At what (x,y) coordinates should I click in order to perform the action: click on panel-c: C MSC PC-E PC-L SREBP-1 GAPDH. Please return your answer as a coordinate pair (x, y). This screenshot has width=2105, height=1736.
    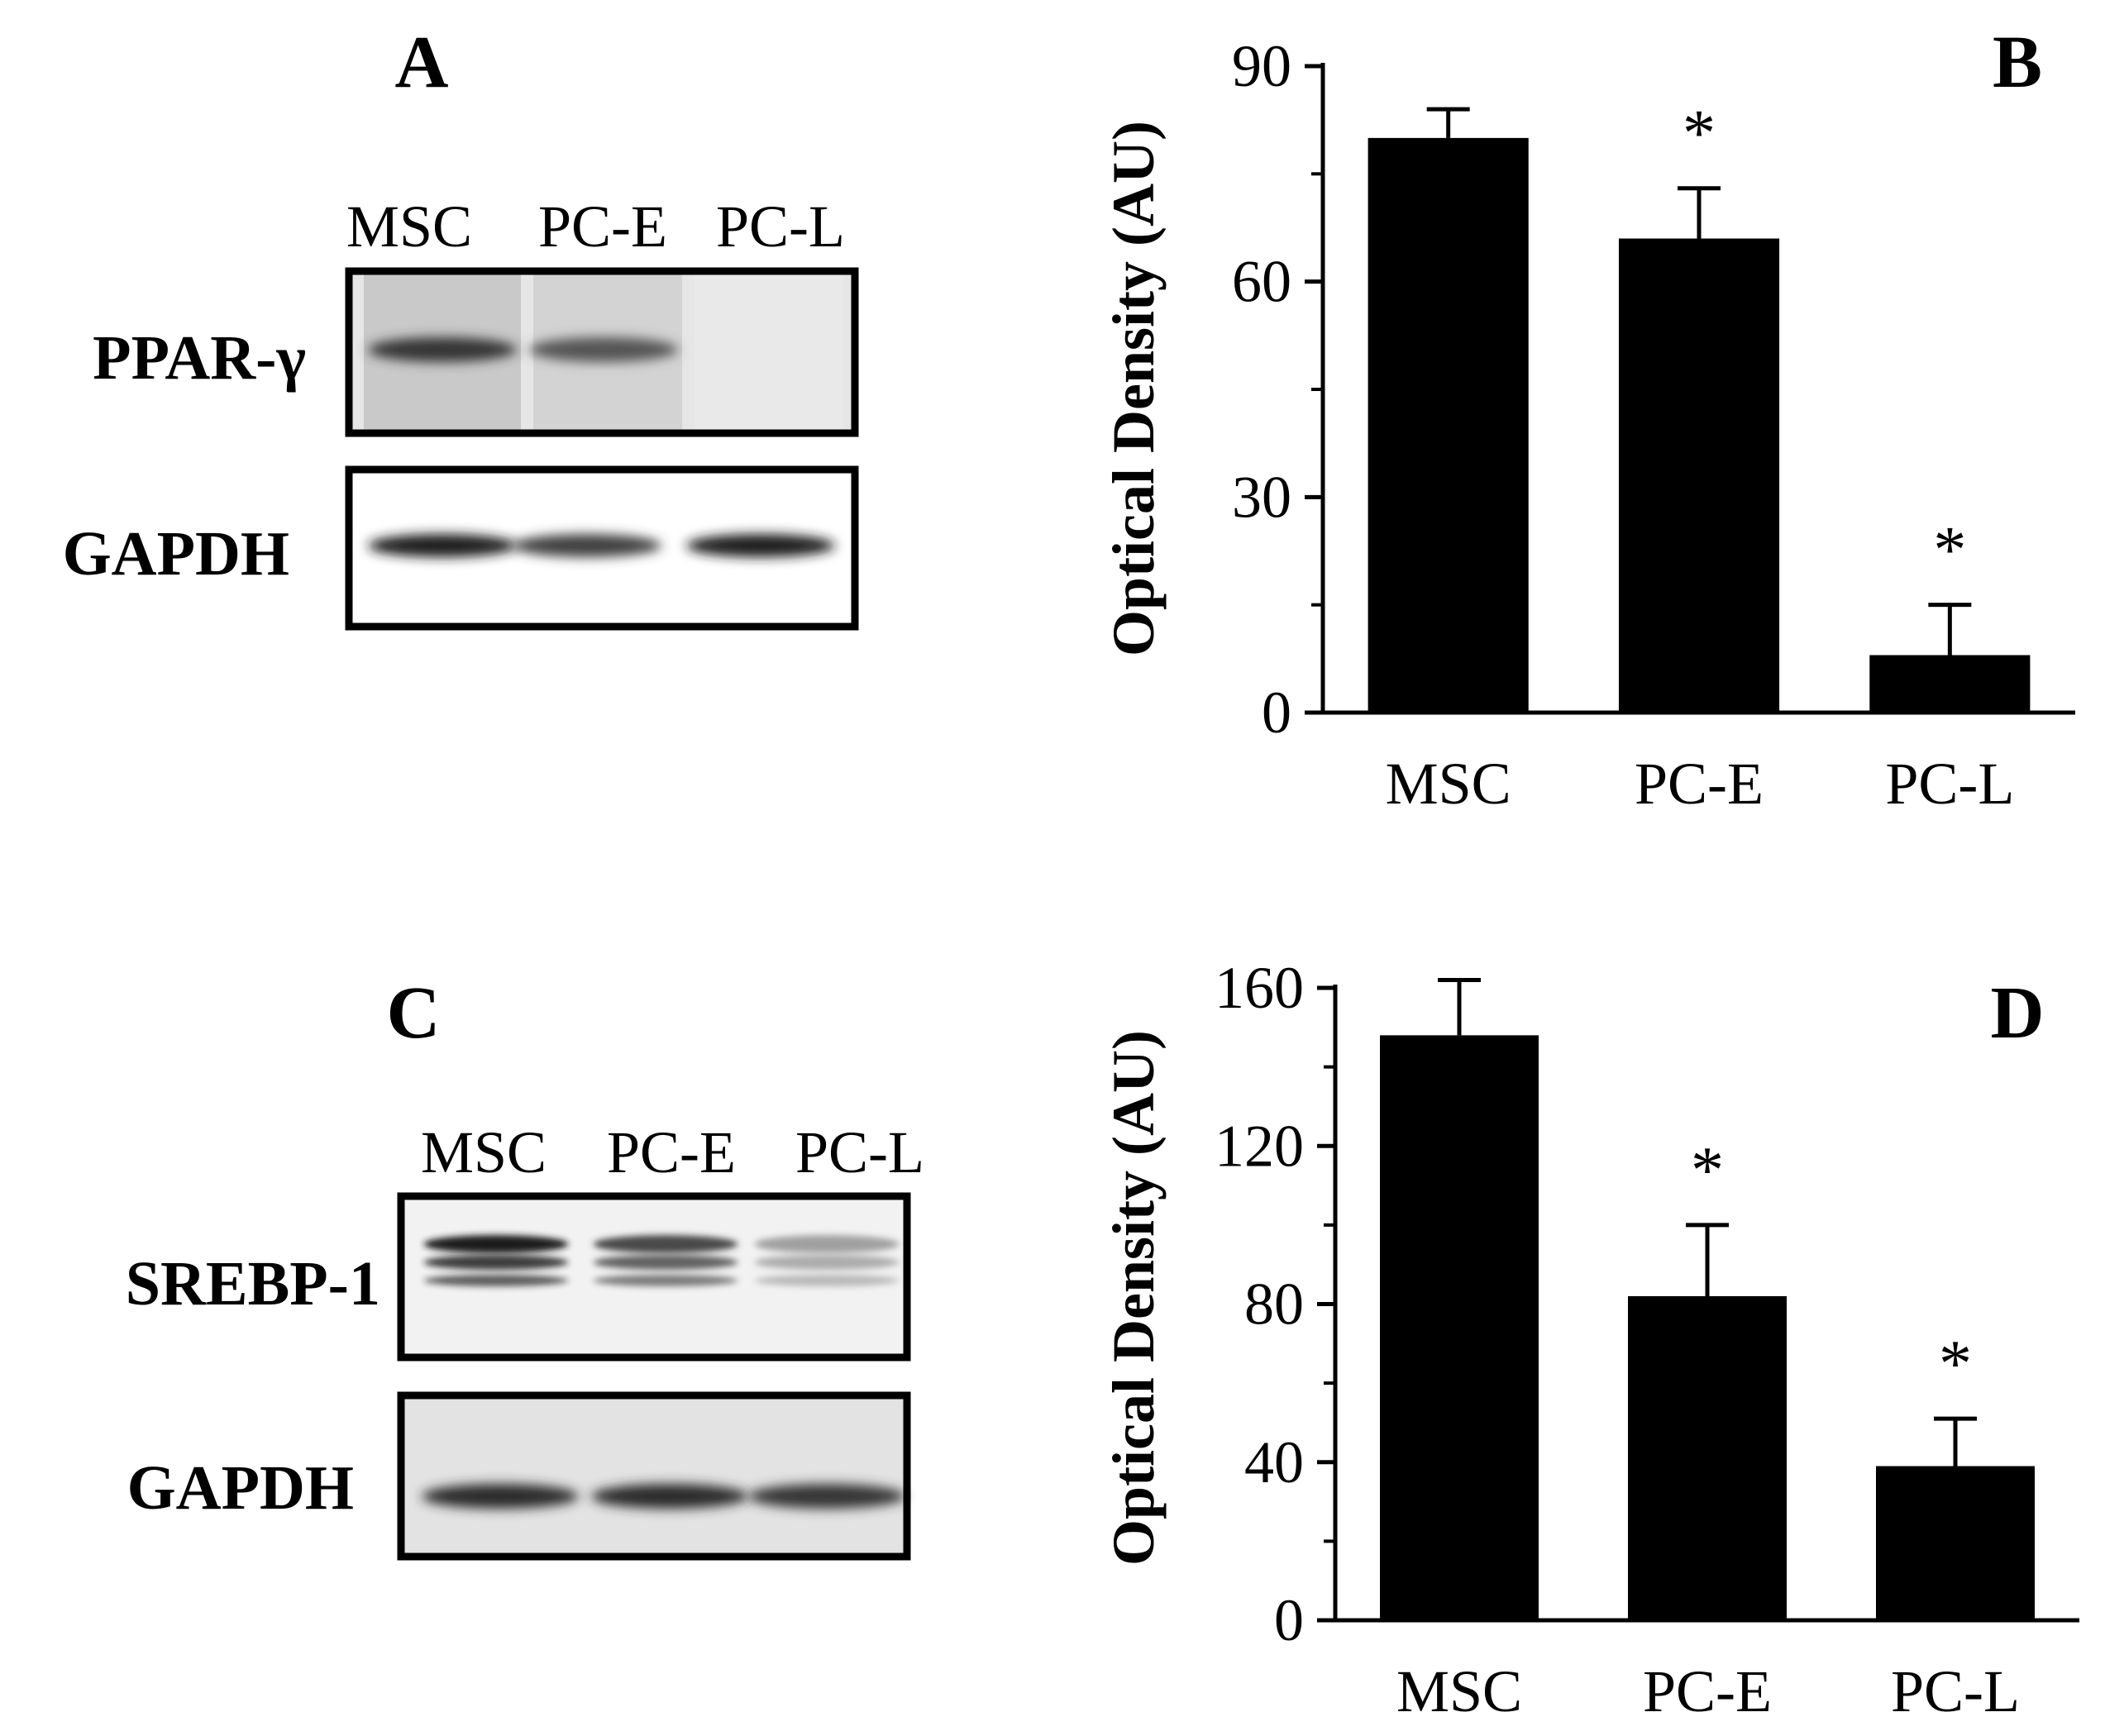
    Looking at the image, I should click on (525, 1266).